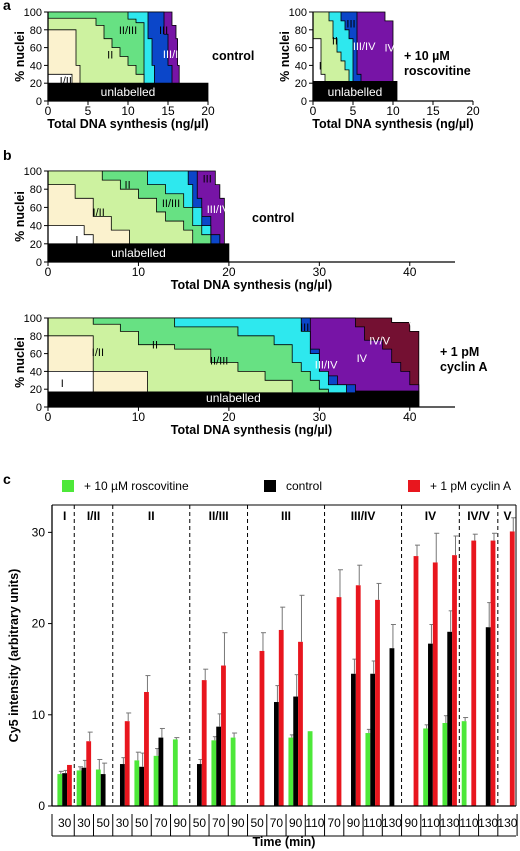  I want to click on b-cyclinA-stage-label-8: V, so click(412, 324).